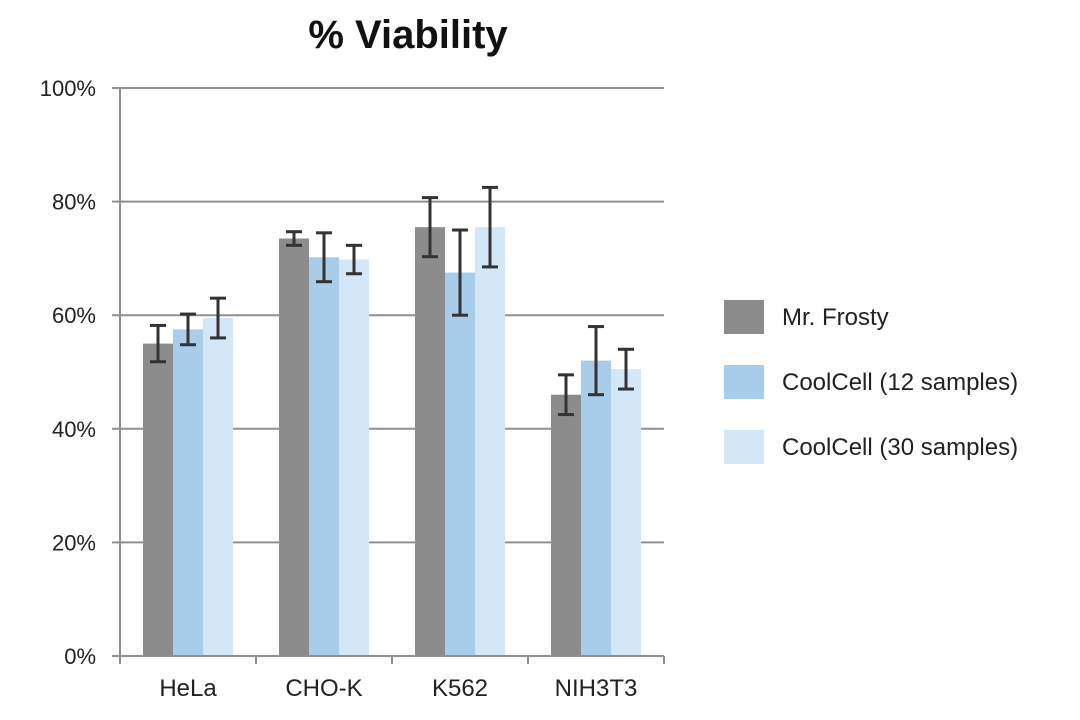 This screenshot has height=720, width=1080. Describe the element at coordinates (68, 88) in the screenshot. I see `y-tick-label: 100%` at that location.